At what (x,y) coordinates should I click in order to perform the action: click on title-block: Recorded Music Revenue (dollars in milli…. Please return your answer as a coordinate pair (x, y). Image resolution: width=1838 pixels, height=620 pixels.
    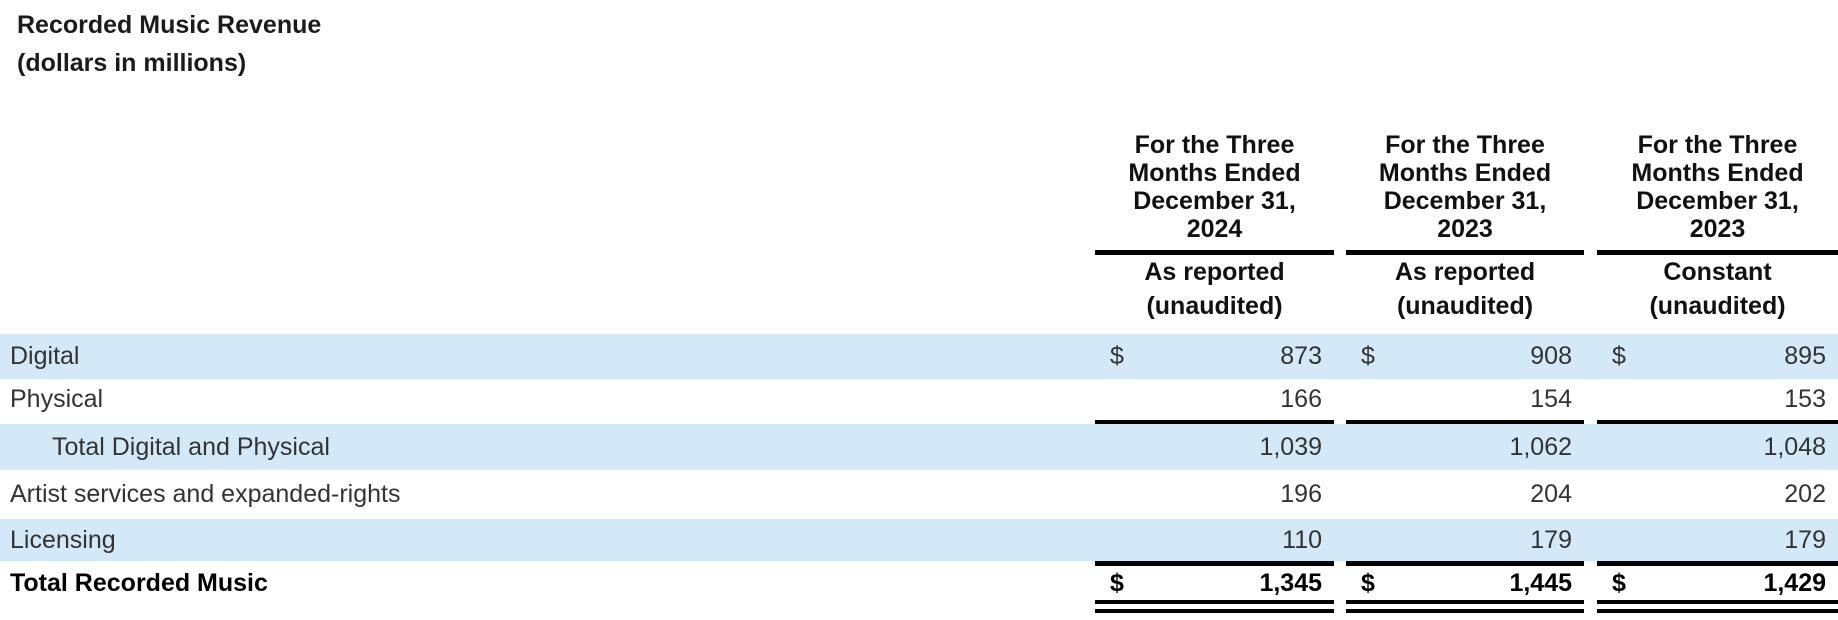
    Looking at the image, I should click on (169, 44).